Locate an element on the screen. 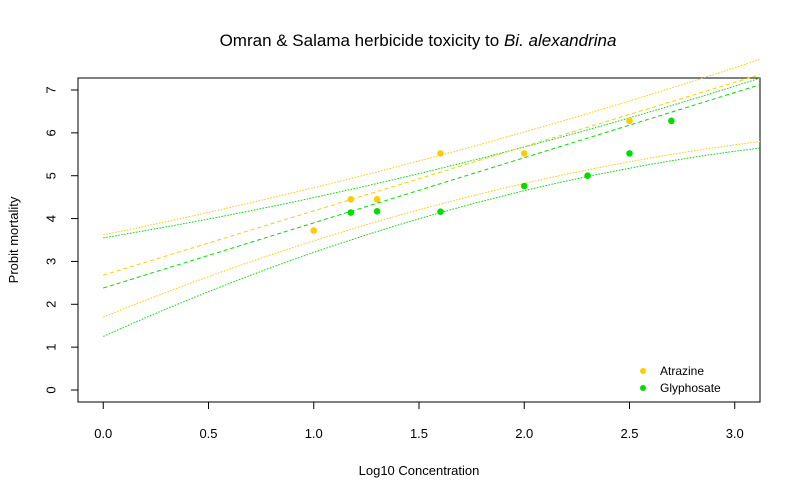  x-tick-label: 3.0 is located at coordinates (735, 433).